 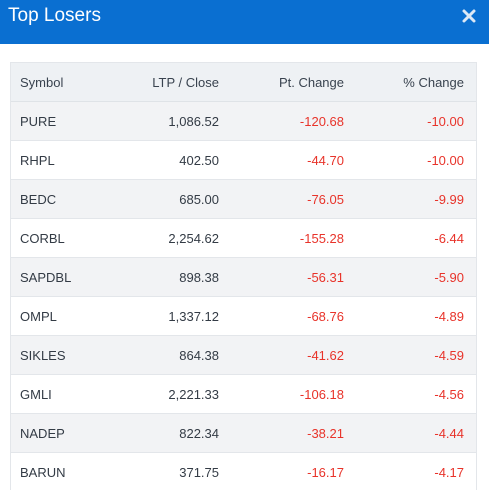 I want to click on pt-change-cell: -56.31, so click(x=293, y=277).